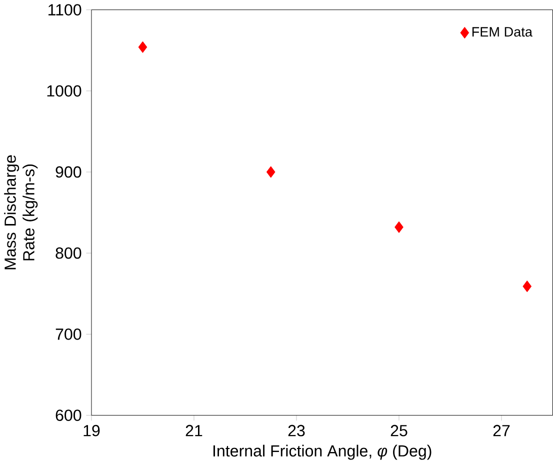 The width and height of the screenshot is (553, 464). What do you see at coordinates (501, 430) in the screenshot?
I see `x-tick-label: 27` at bounding box center [501, 430].